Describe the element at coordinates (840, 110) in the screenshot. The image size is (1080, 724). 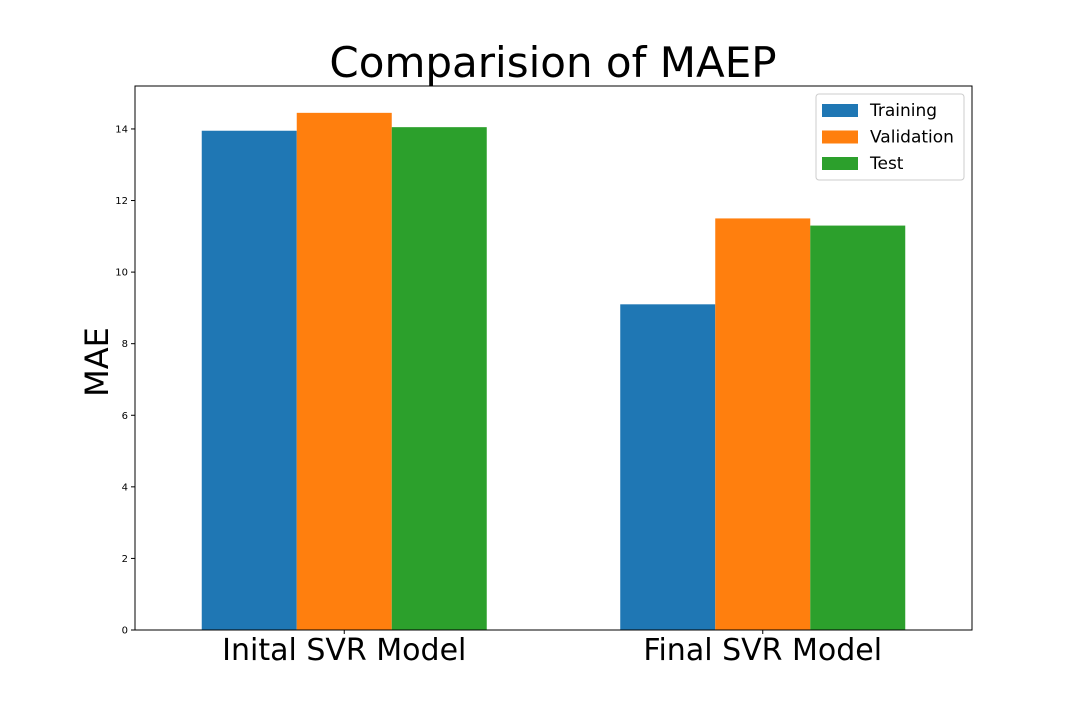
I see `legend-swatch-training` at that location.